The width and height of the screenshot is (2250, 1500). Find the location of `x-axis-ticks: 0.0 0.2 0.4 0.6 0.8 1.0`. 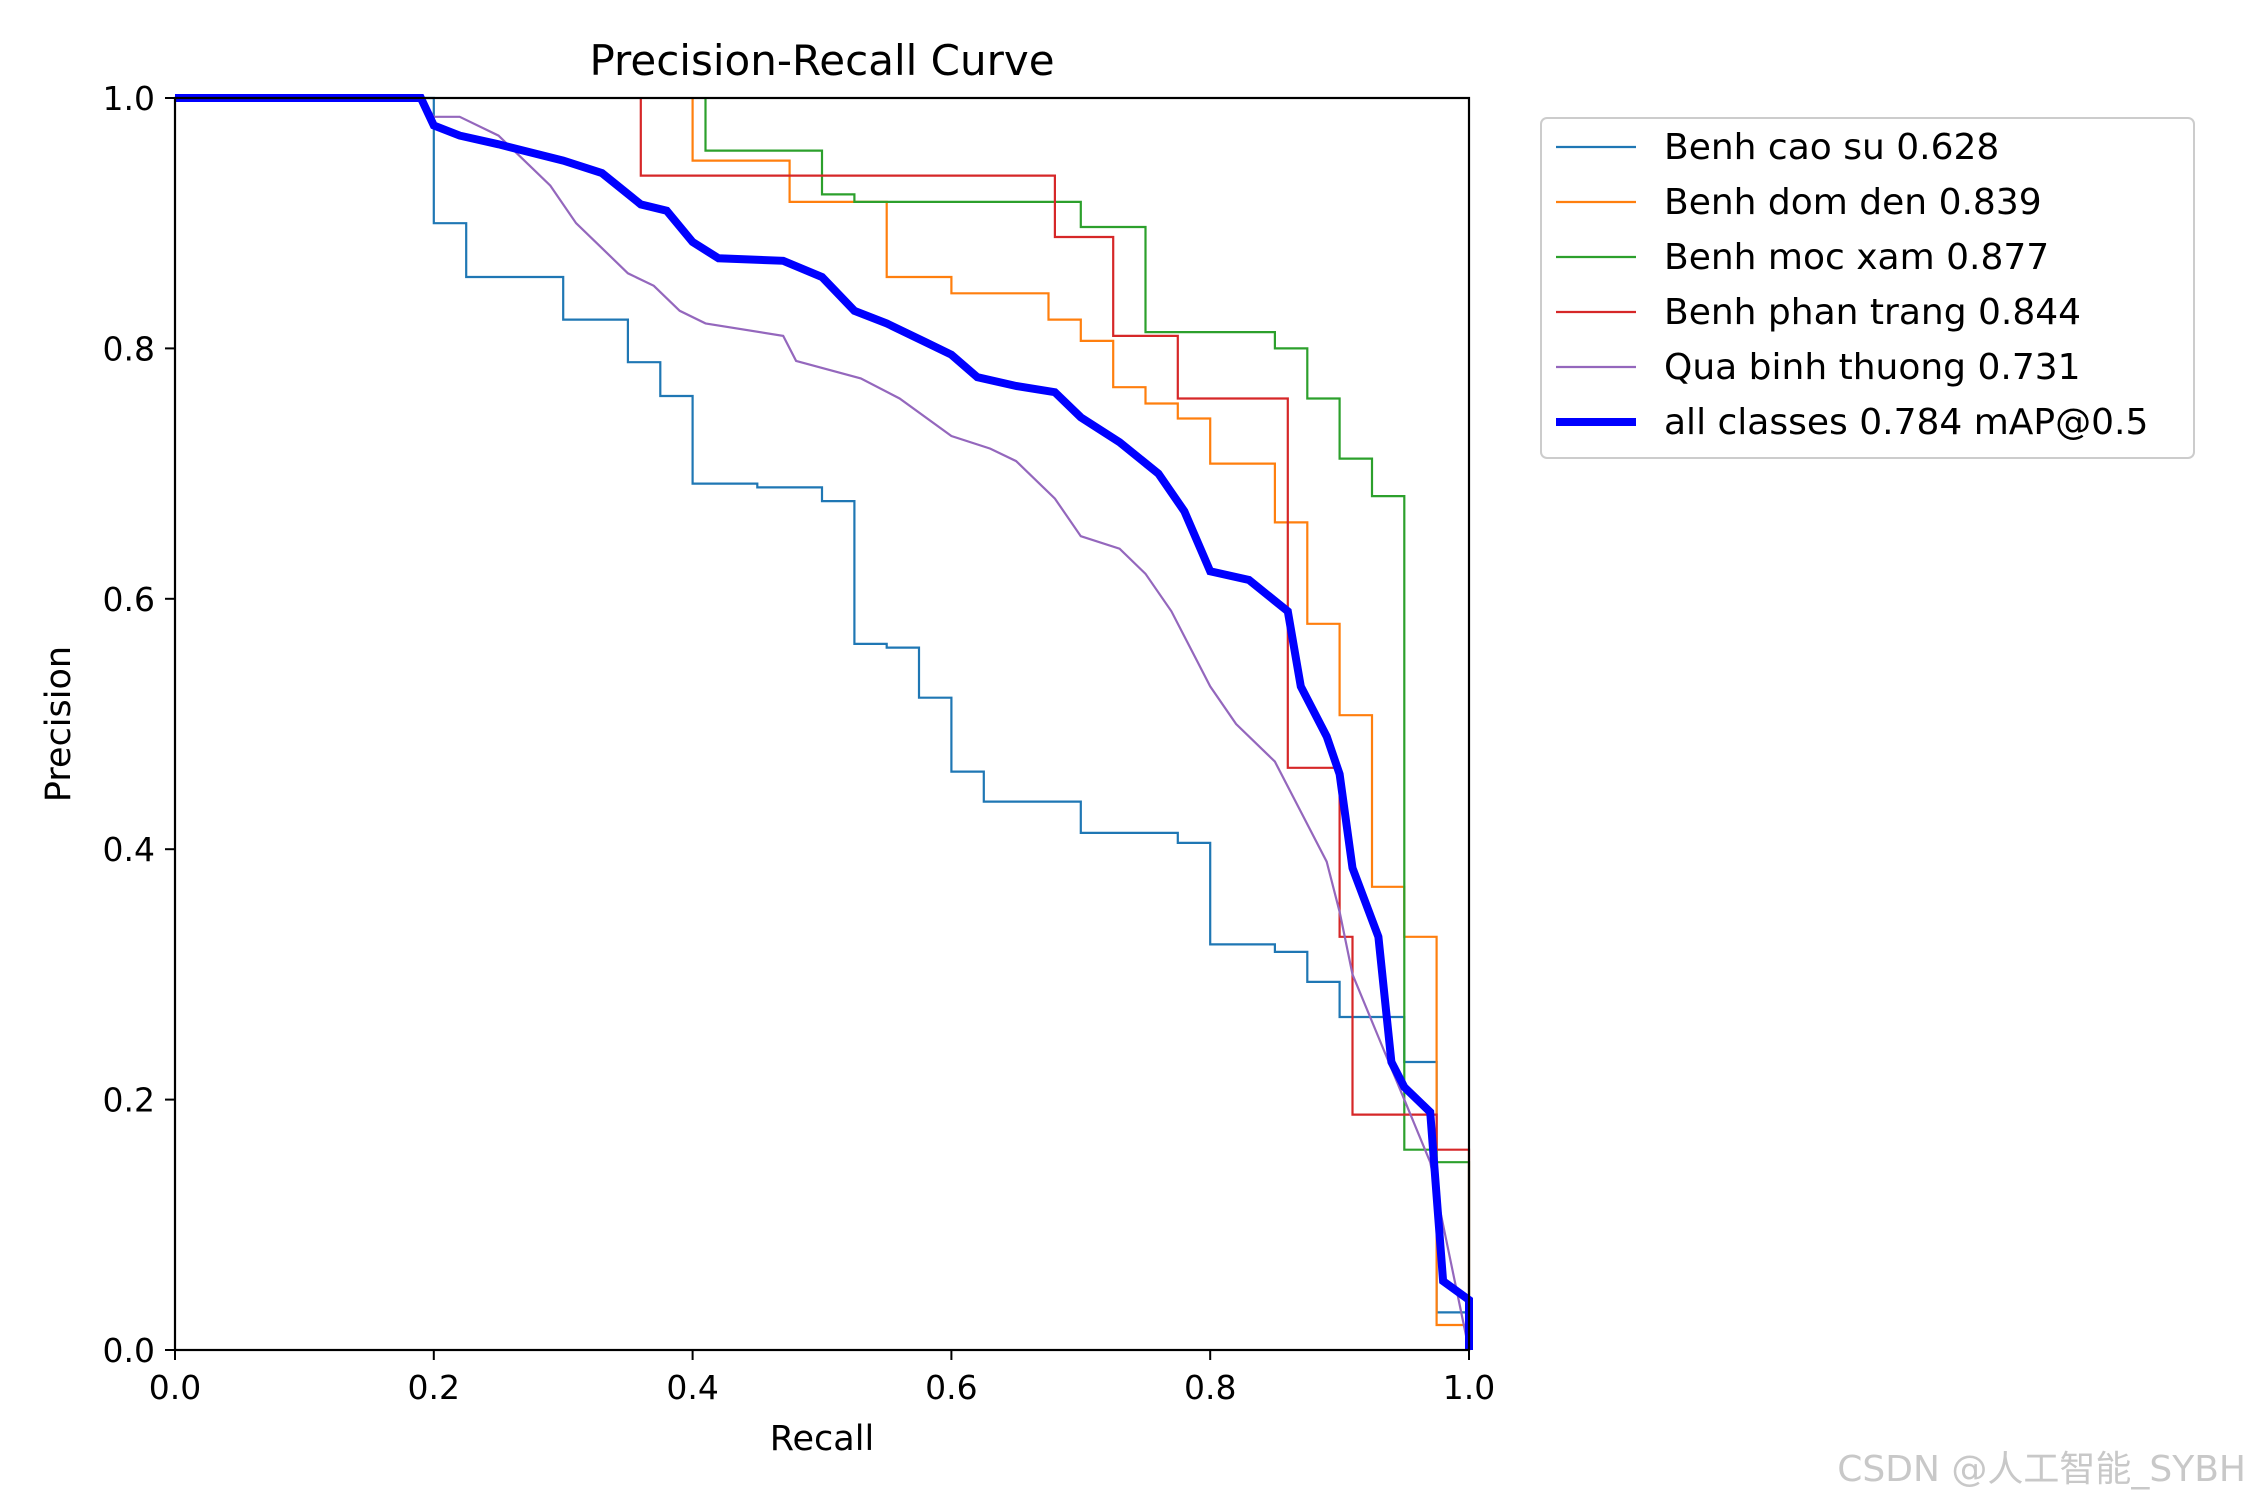

x-axis-ticks: 0.0 0.2 0.4 0.6 0.8 1.0 is located at coordinates (822, 1378).